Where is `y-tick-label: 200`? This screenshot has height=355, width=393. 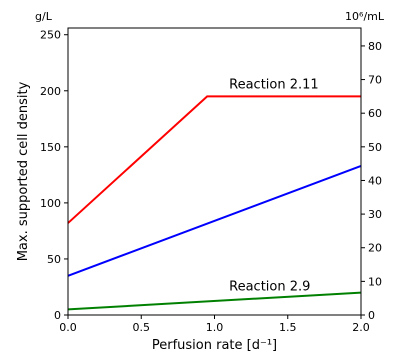
y-tick-label: 200 is located at coordinates (50, 91).